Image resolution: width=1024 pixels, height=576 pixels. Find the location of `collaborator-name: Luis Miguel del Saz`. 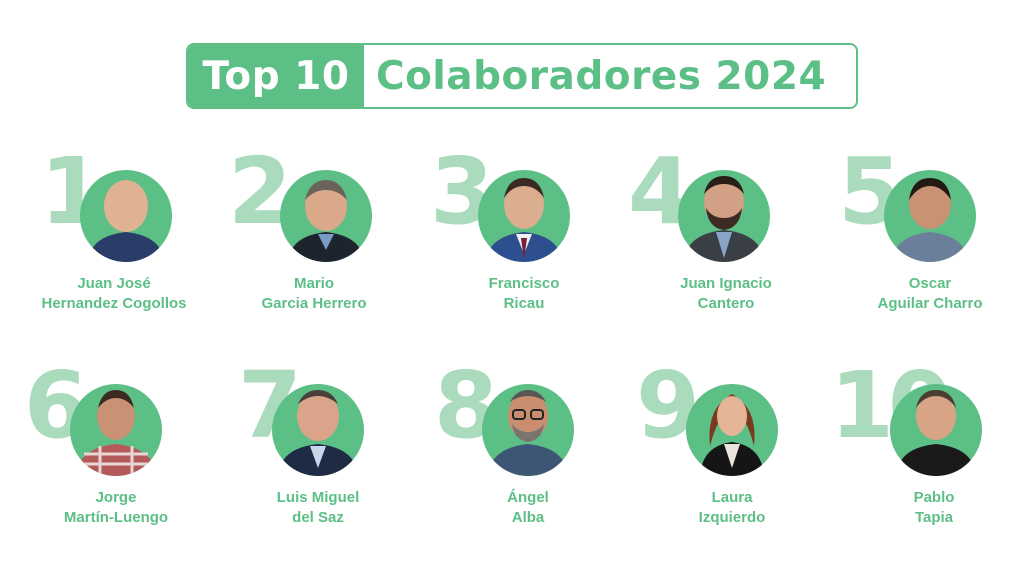

collaborator-name: Luis Miguel del Saz is located at coordinates (318, 507).